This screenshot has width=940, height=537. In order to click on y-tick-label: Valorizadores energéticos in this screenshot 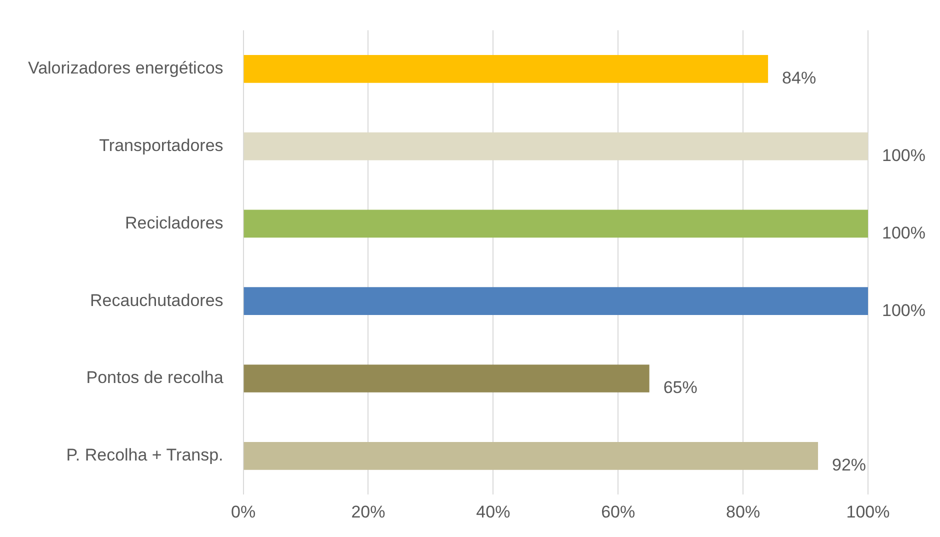, I will do `click(126, 68)`.